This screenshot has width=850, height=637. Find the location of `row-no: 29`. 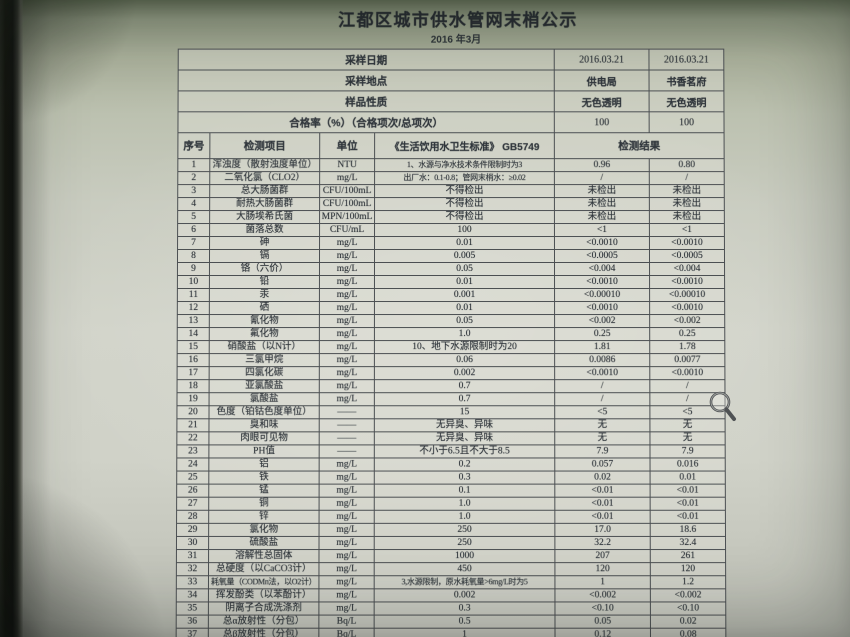

row-no: 29 is located at coordinates (192, 530).